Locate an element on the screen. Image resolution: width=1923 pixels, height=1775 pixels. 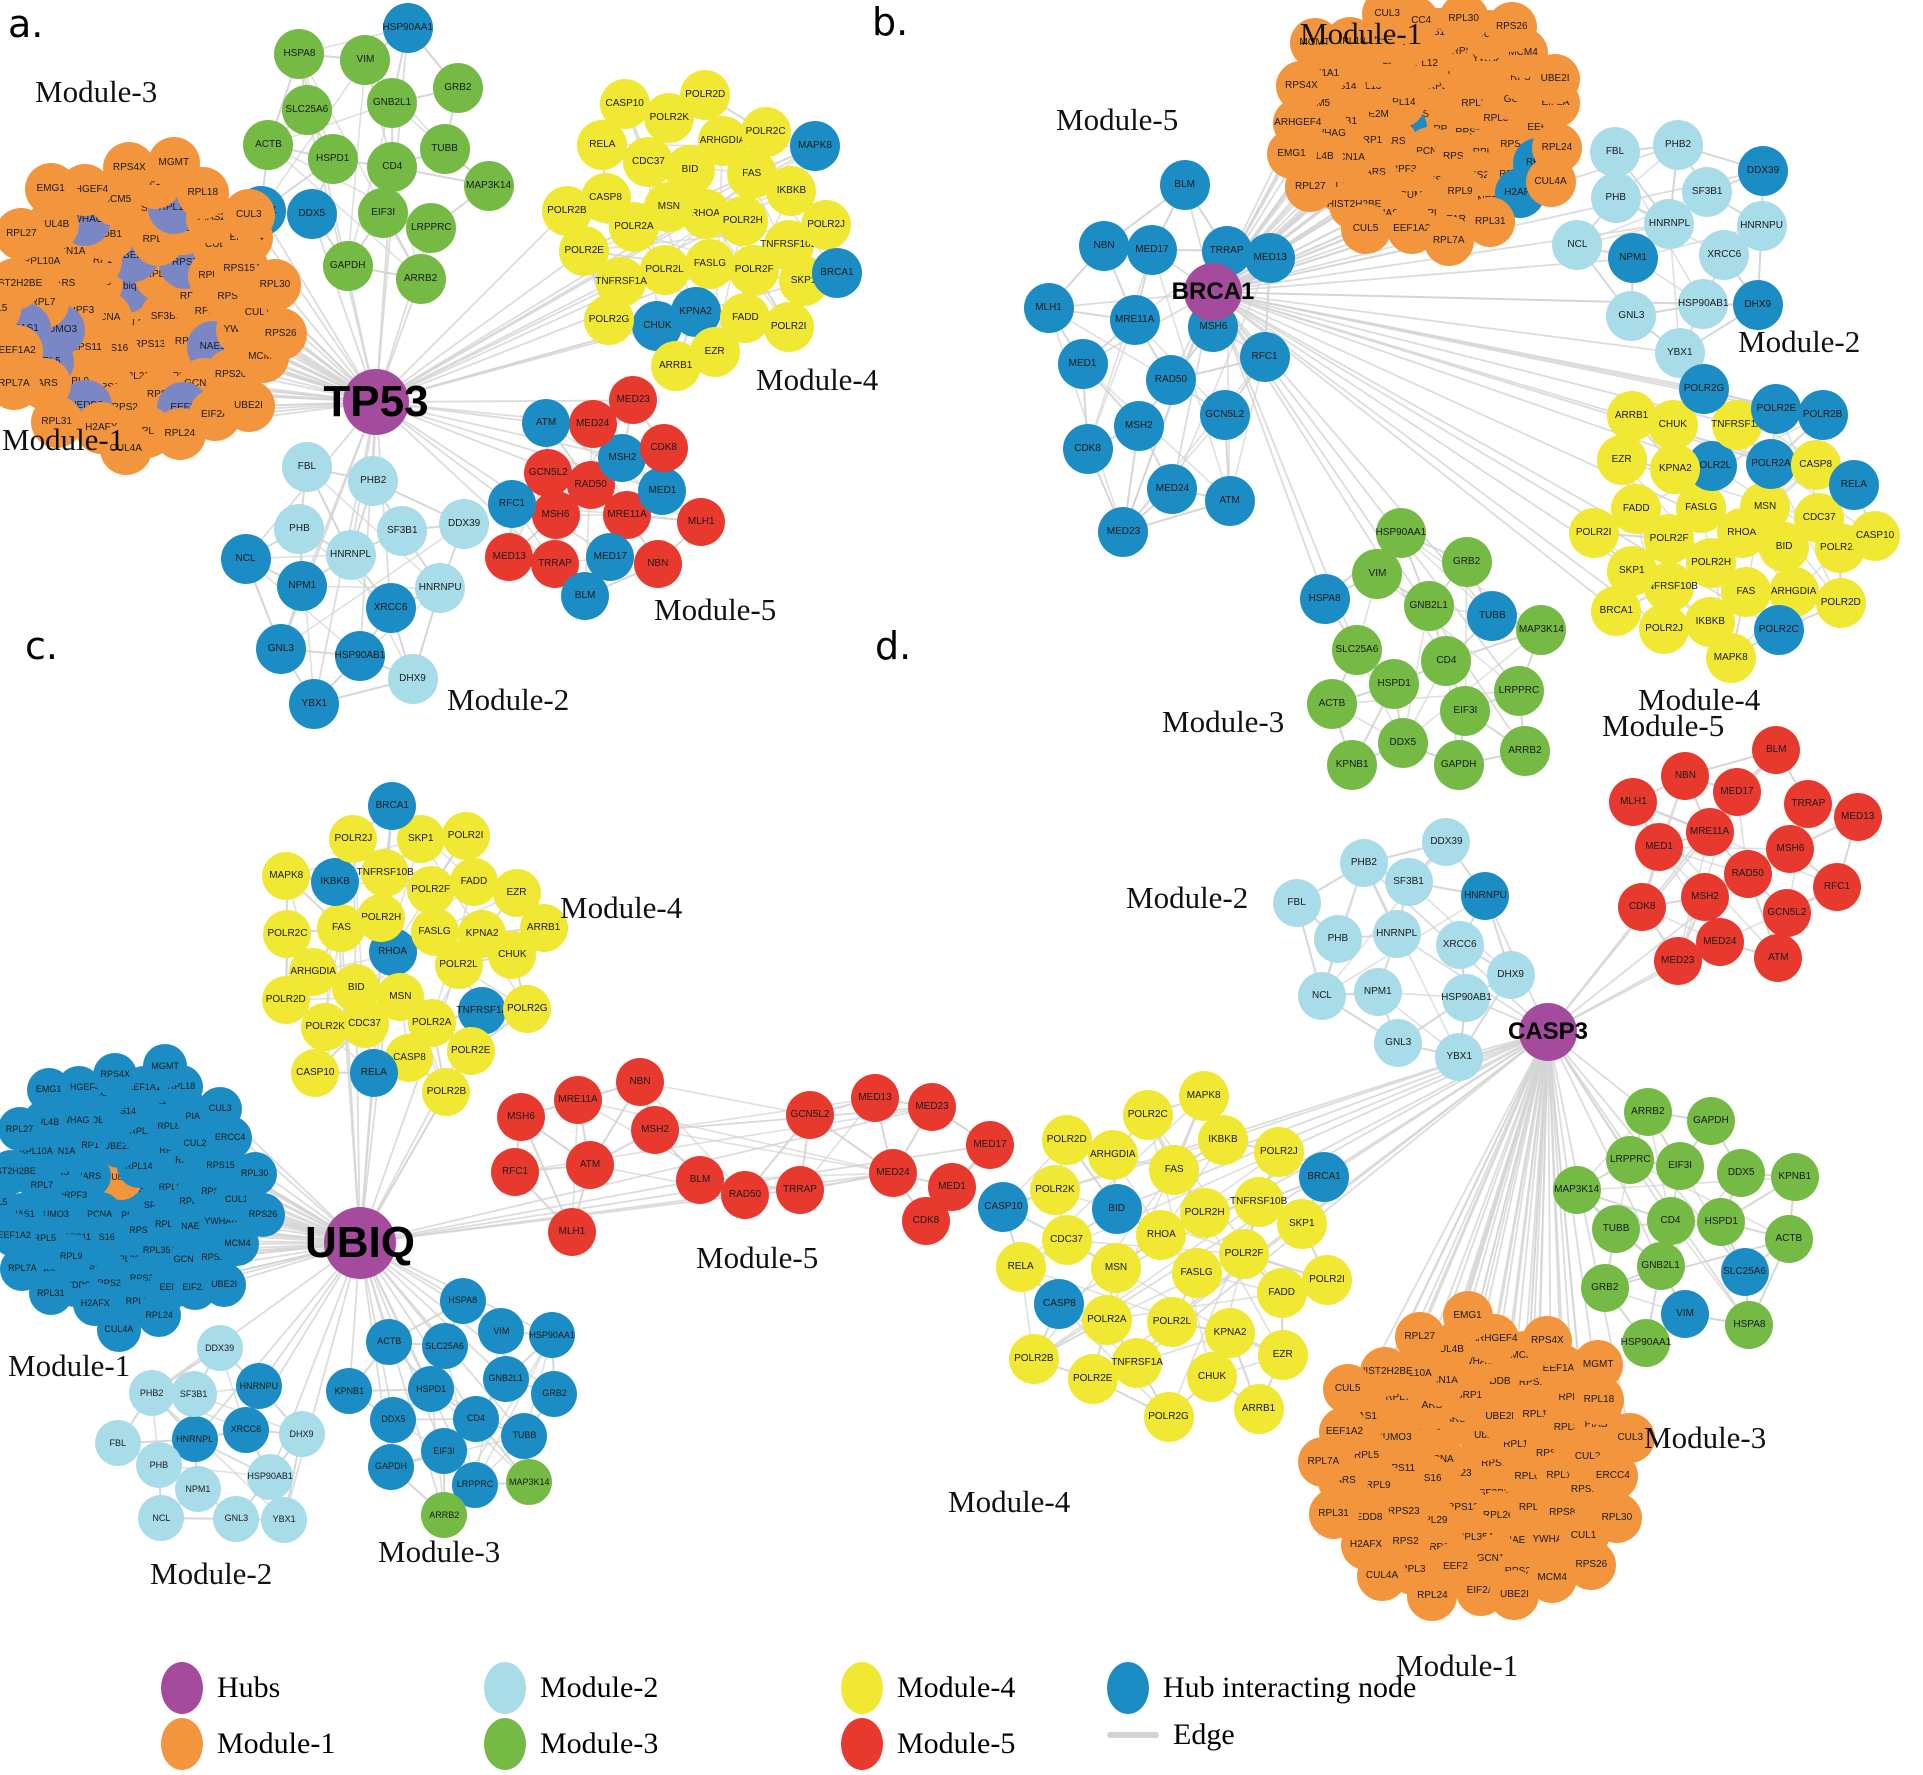
network-node: MLH1 is located at coordinates (701, 521).